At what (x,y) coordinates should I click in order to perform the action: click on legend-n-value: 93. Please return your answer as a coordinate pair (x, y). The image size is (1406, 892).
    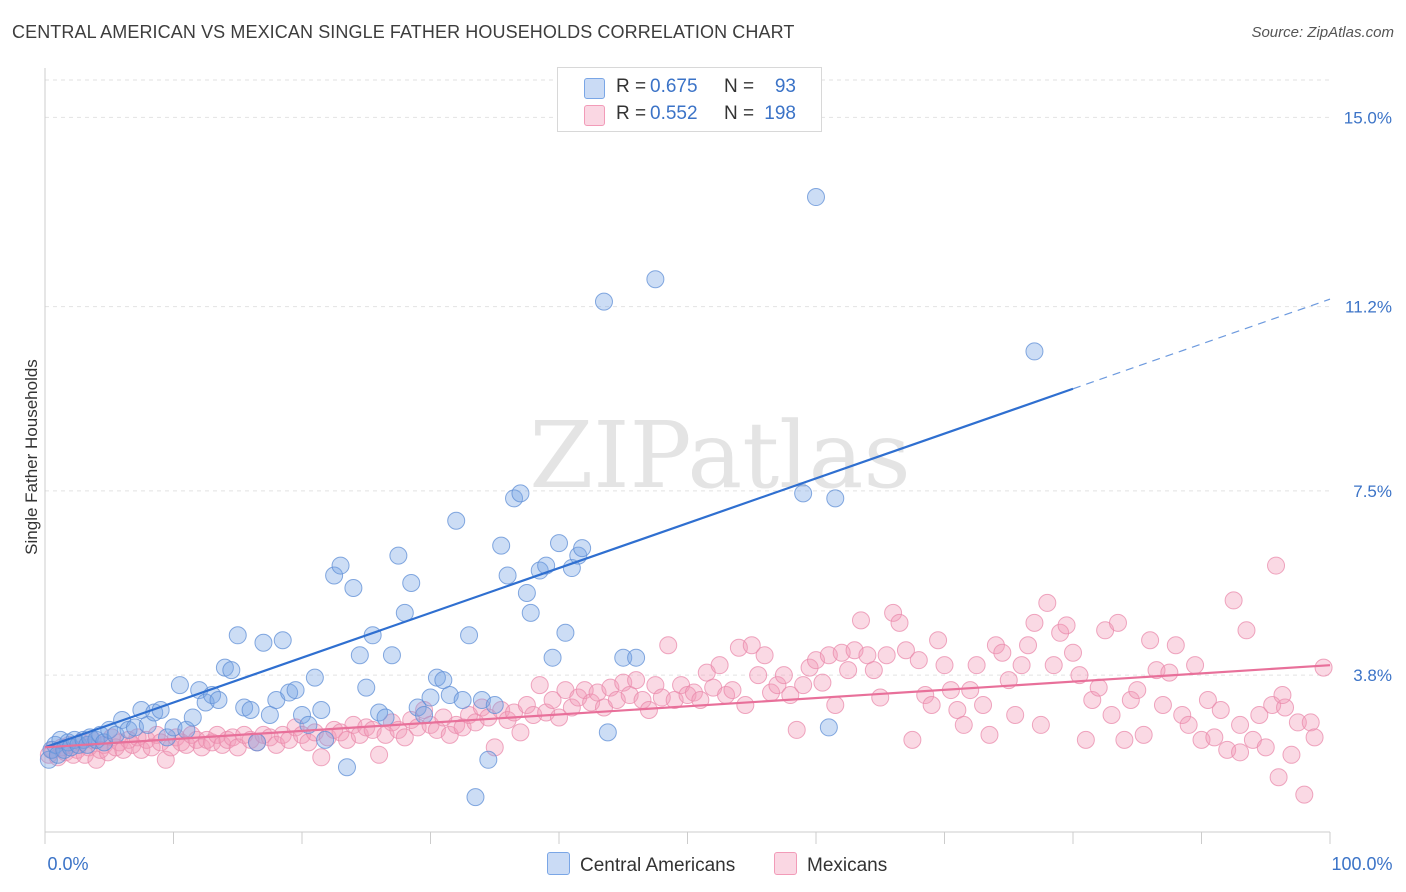
    Looking at the image, I should click on (785, 86).